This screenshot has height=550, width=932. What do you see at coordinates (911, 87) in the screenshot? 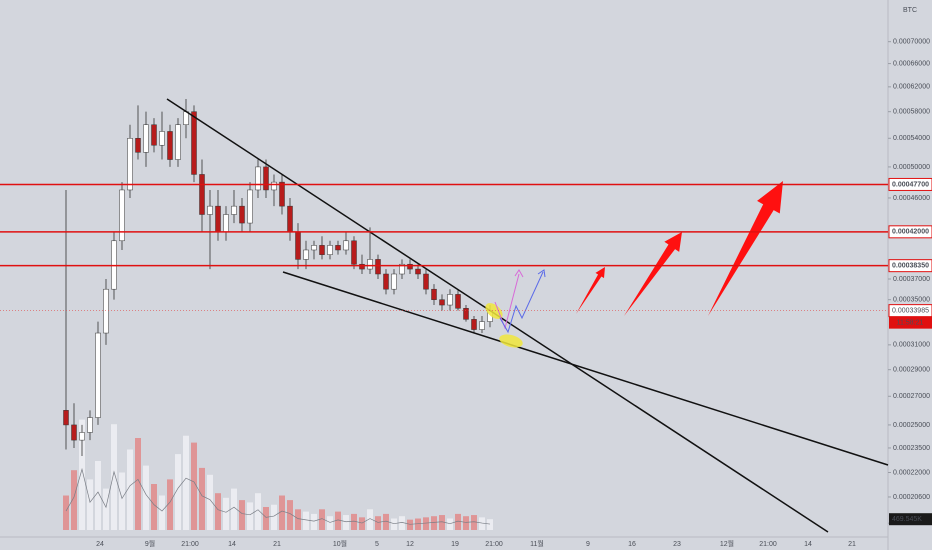
I see `y-tick-label: 0.00062000` at bounding box center [911, 87].